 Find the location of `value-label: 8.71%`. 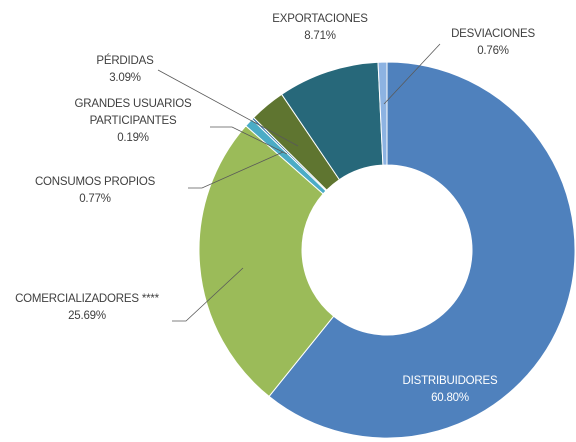

value-label: 8.71% is located at coordinates (320, 36).